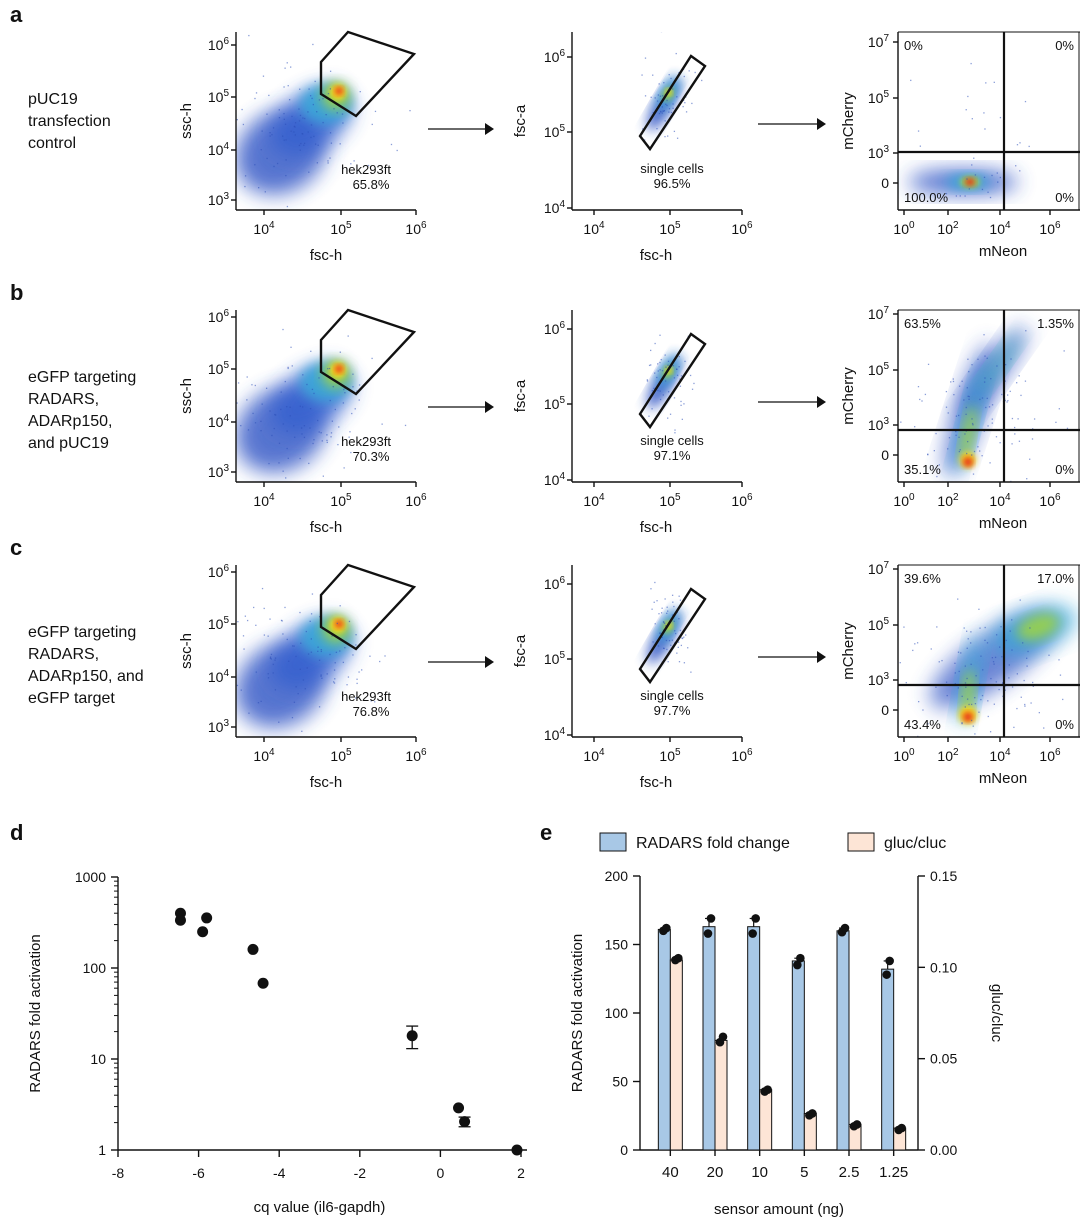 This screenshot has height=1223, width=1080. What do you see at coordinates (555, 131) in the screenshot?
I see `row-a-p2-ytick-label: 10⁵` at bounding box center [555, 131].